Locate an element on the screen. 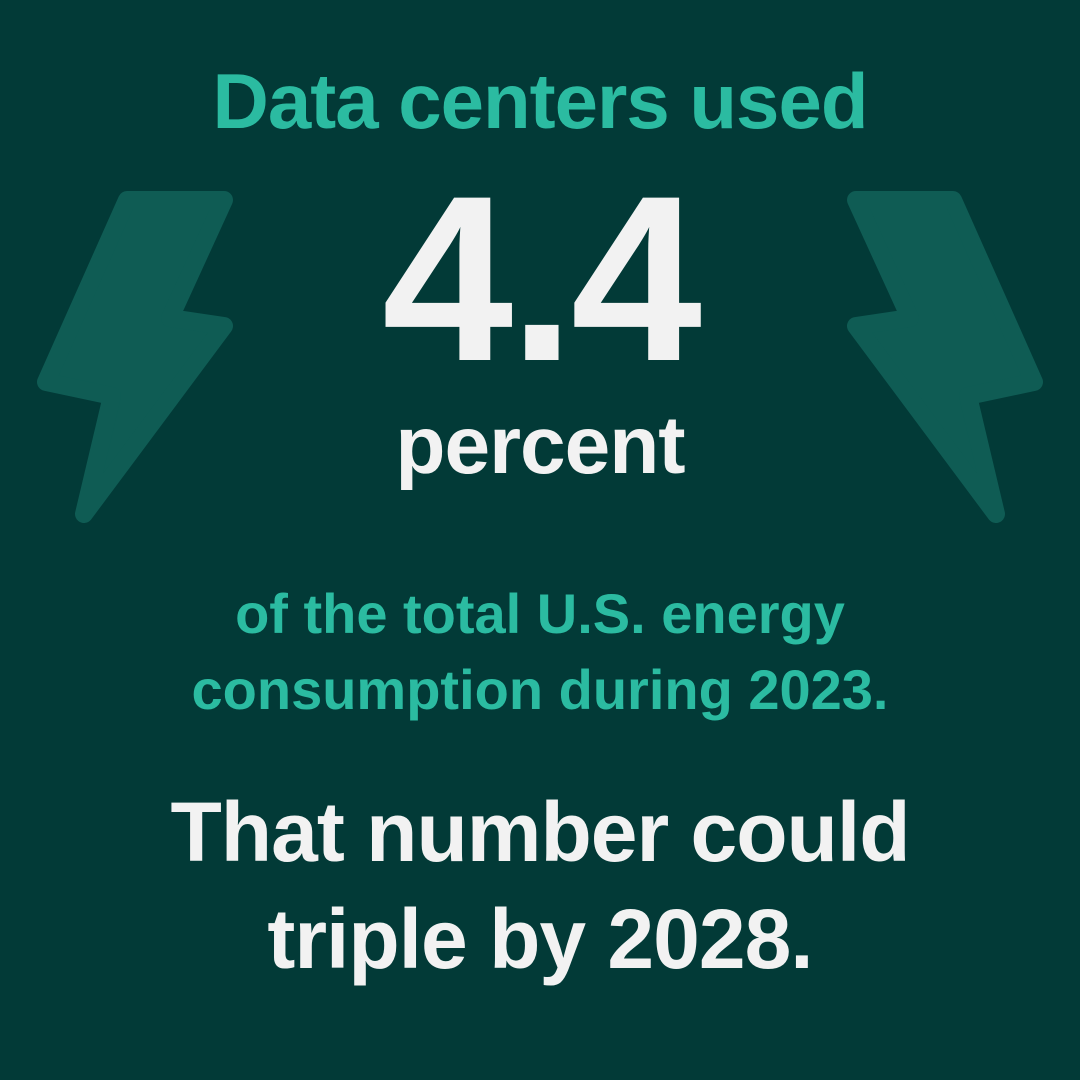  bolt-icon-right is located at coordinates (945, 357).